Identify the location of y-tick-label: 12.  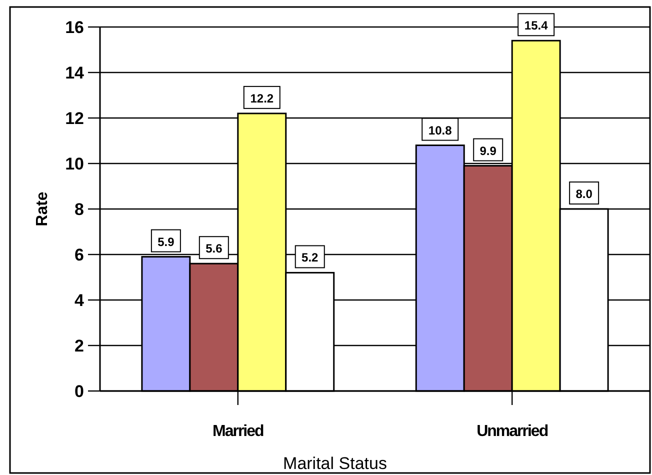
(74, 118).